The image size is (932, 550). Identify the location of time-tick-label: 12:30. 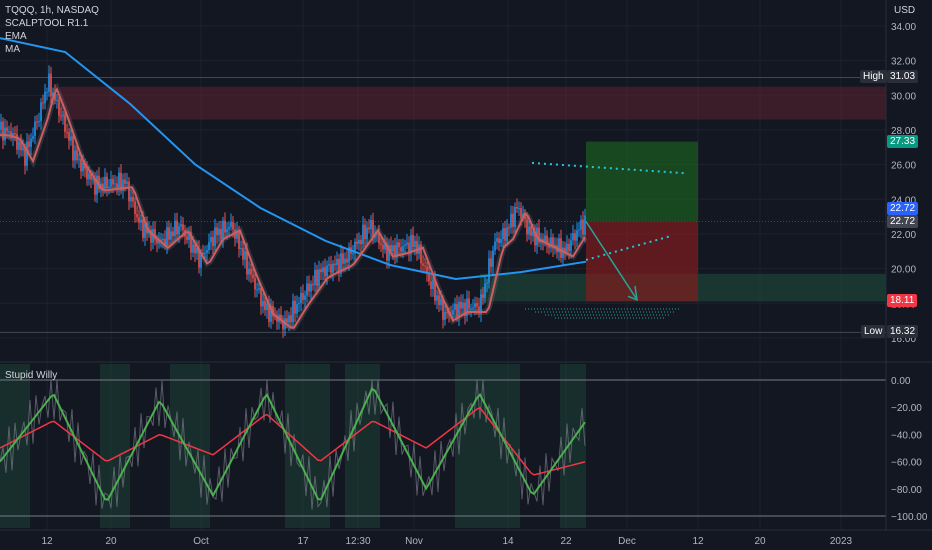
(357, 541).